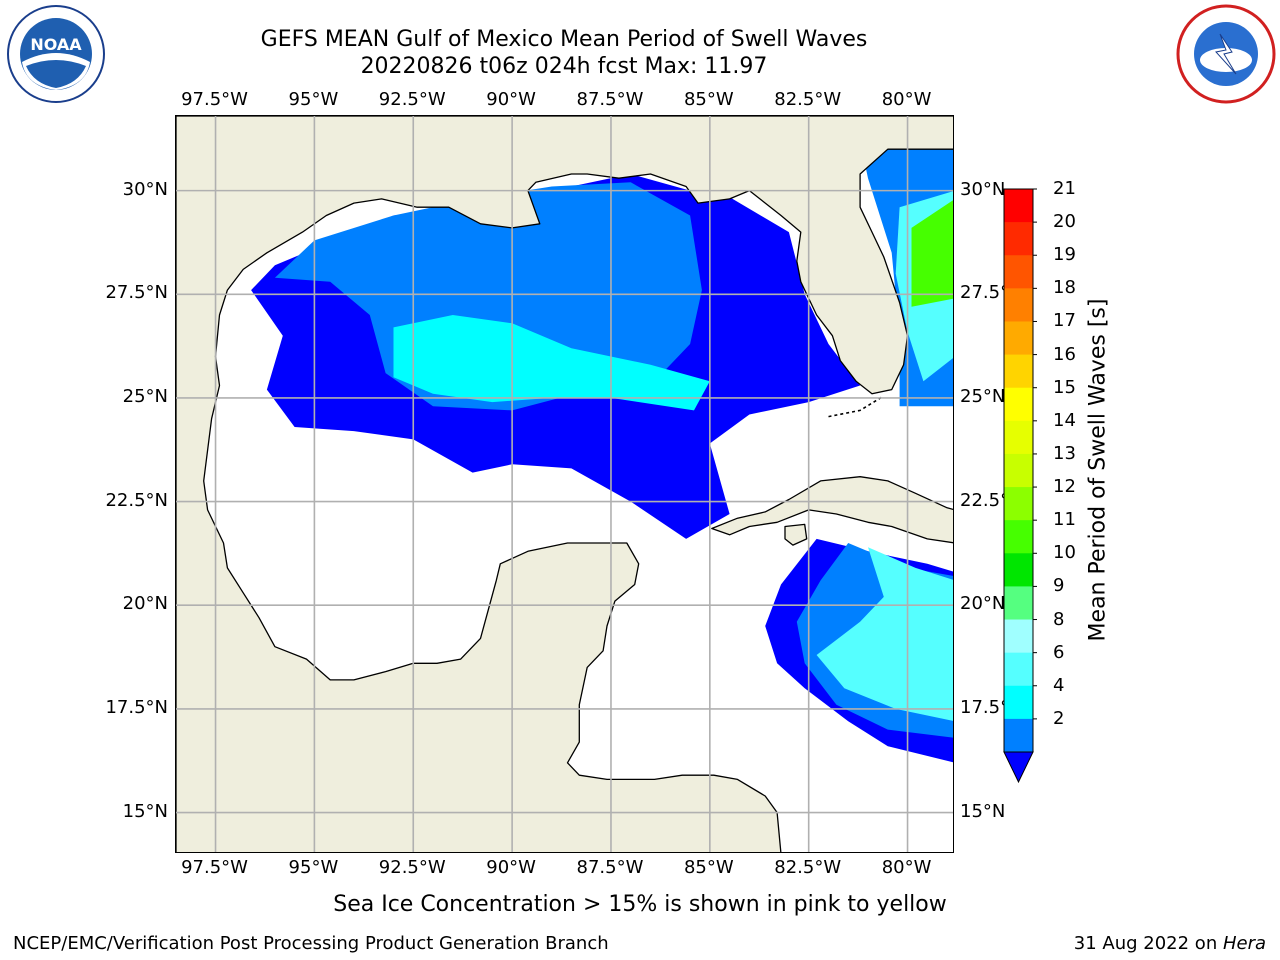 This screenshot has width=1280, height=960. What do you see at coordinates (1059, 586) in the screenshot?
I see `colorbar-tick-12: 9` at bounding box center [1059, 586].